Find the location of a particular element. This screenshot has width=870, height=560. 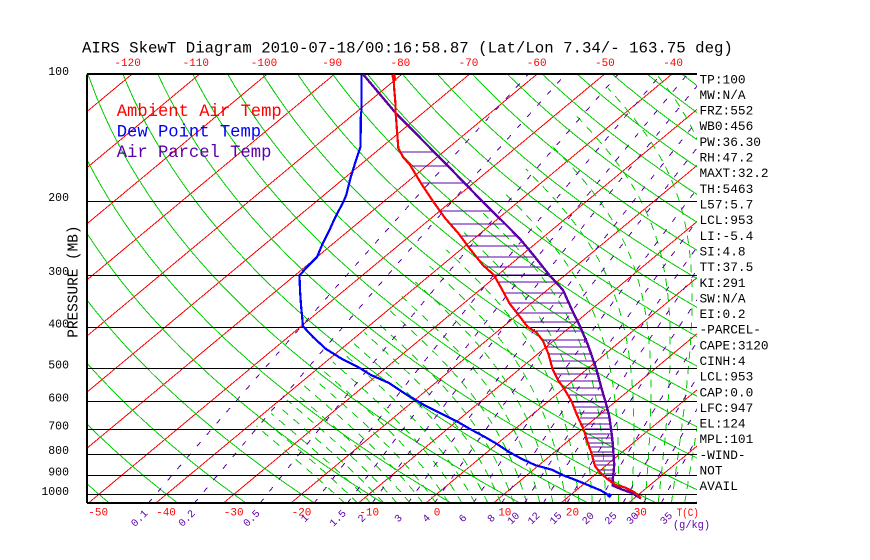

svg-text: 700 is located at coordinates (58, 427).